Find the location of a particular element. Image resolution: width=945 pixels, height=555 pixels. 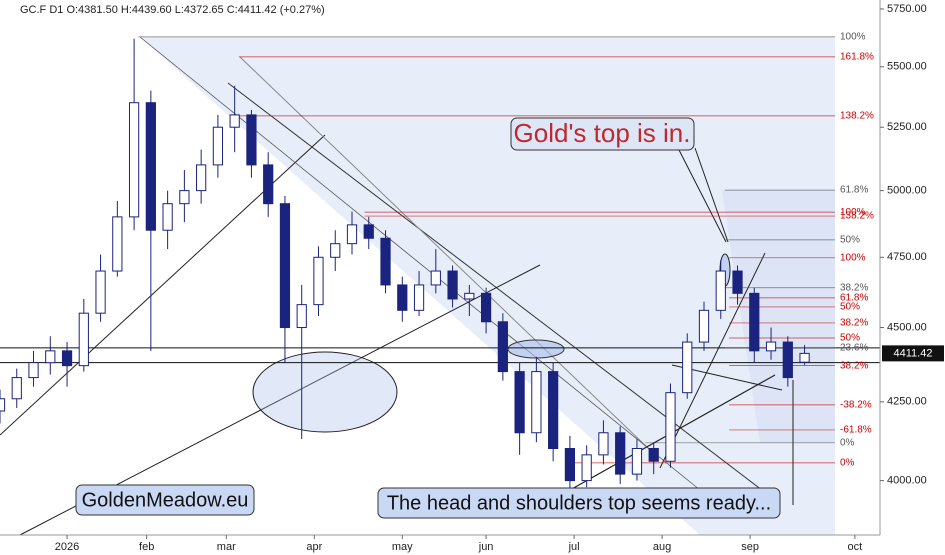

y-tick-label: 5250.00 is located at coordinates (907, 127).